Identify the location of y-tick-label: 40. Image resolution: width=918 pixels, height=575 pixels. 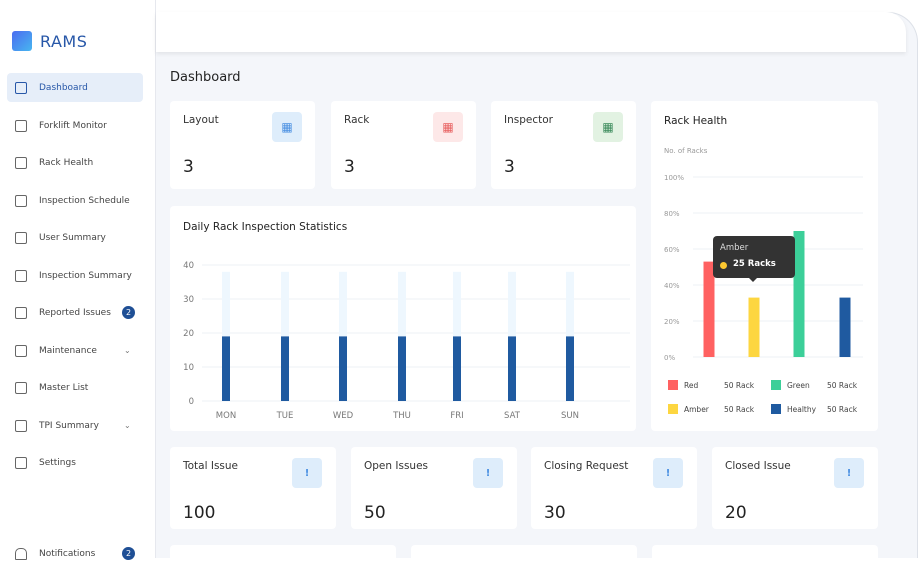
(188, 266).